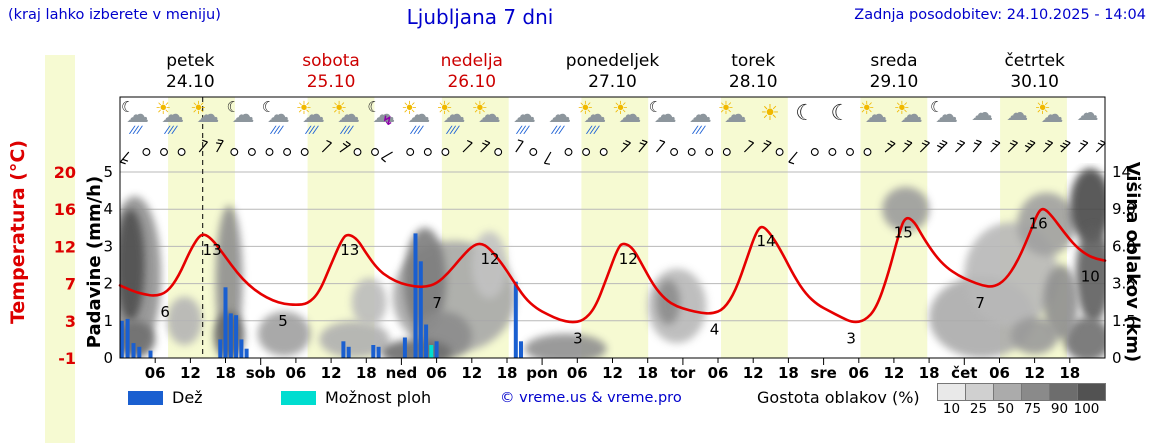  Describe the element at coordinates (628, 259) in the screenshot. I see `temp-value-label: 12` at that location.